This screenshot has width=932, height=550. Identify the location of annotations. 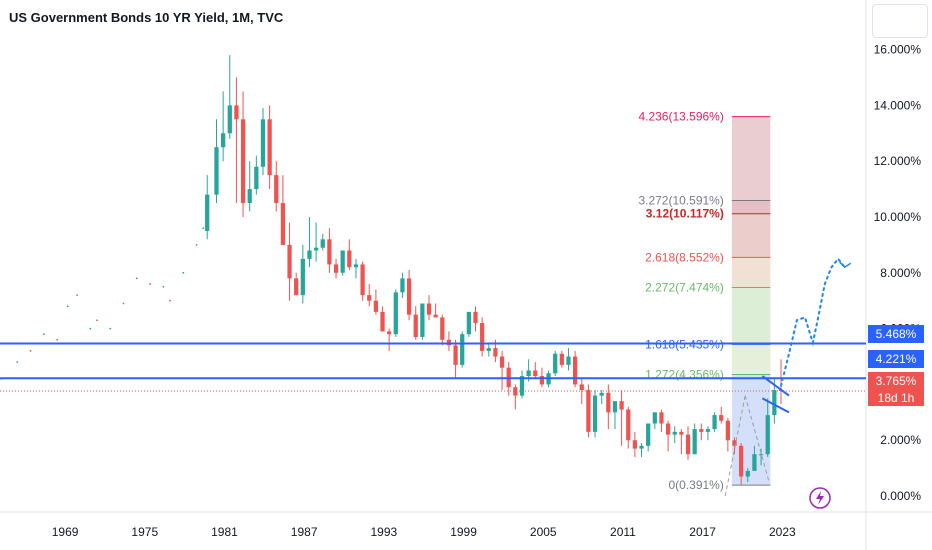
(788, 377).